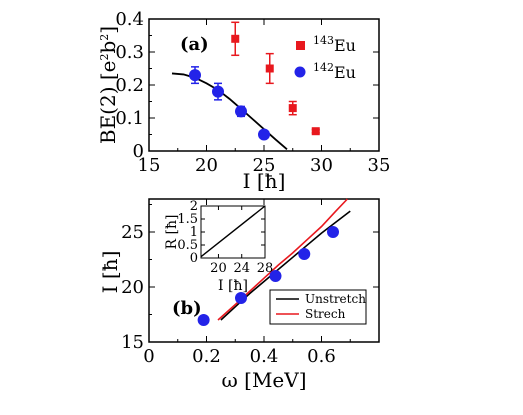 This screenshot has height=415, width=523. I want to click on inset-y-axis-title: R [ħ], so click(172, 232).